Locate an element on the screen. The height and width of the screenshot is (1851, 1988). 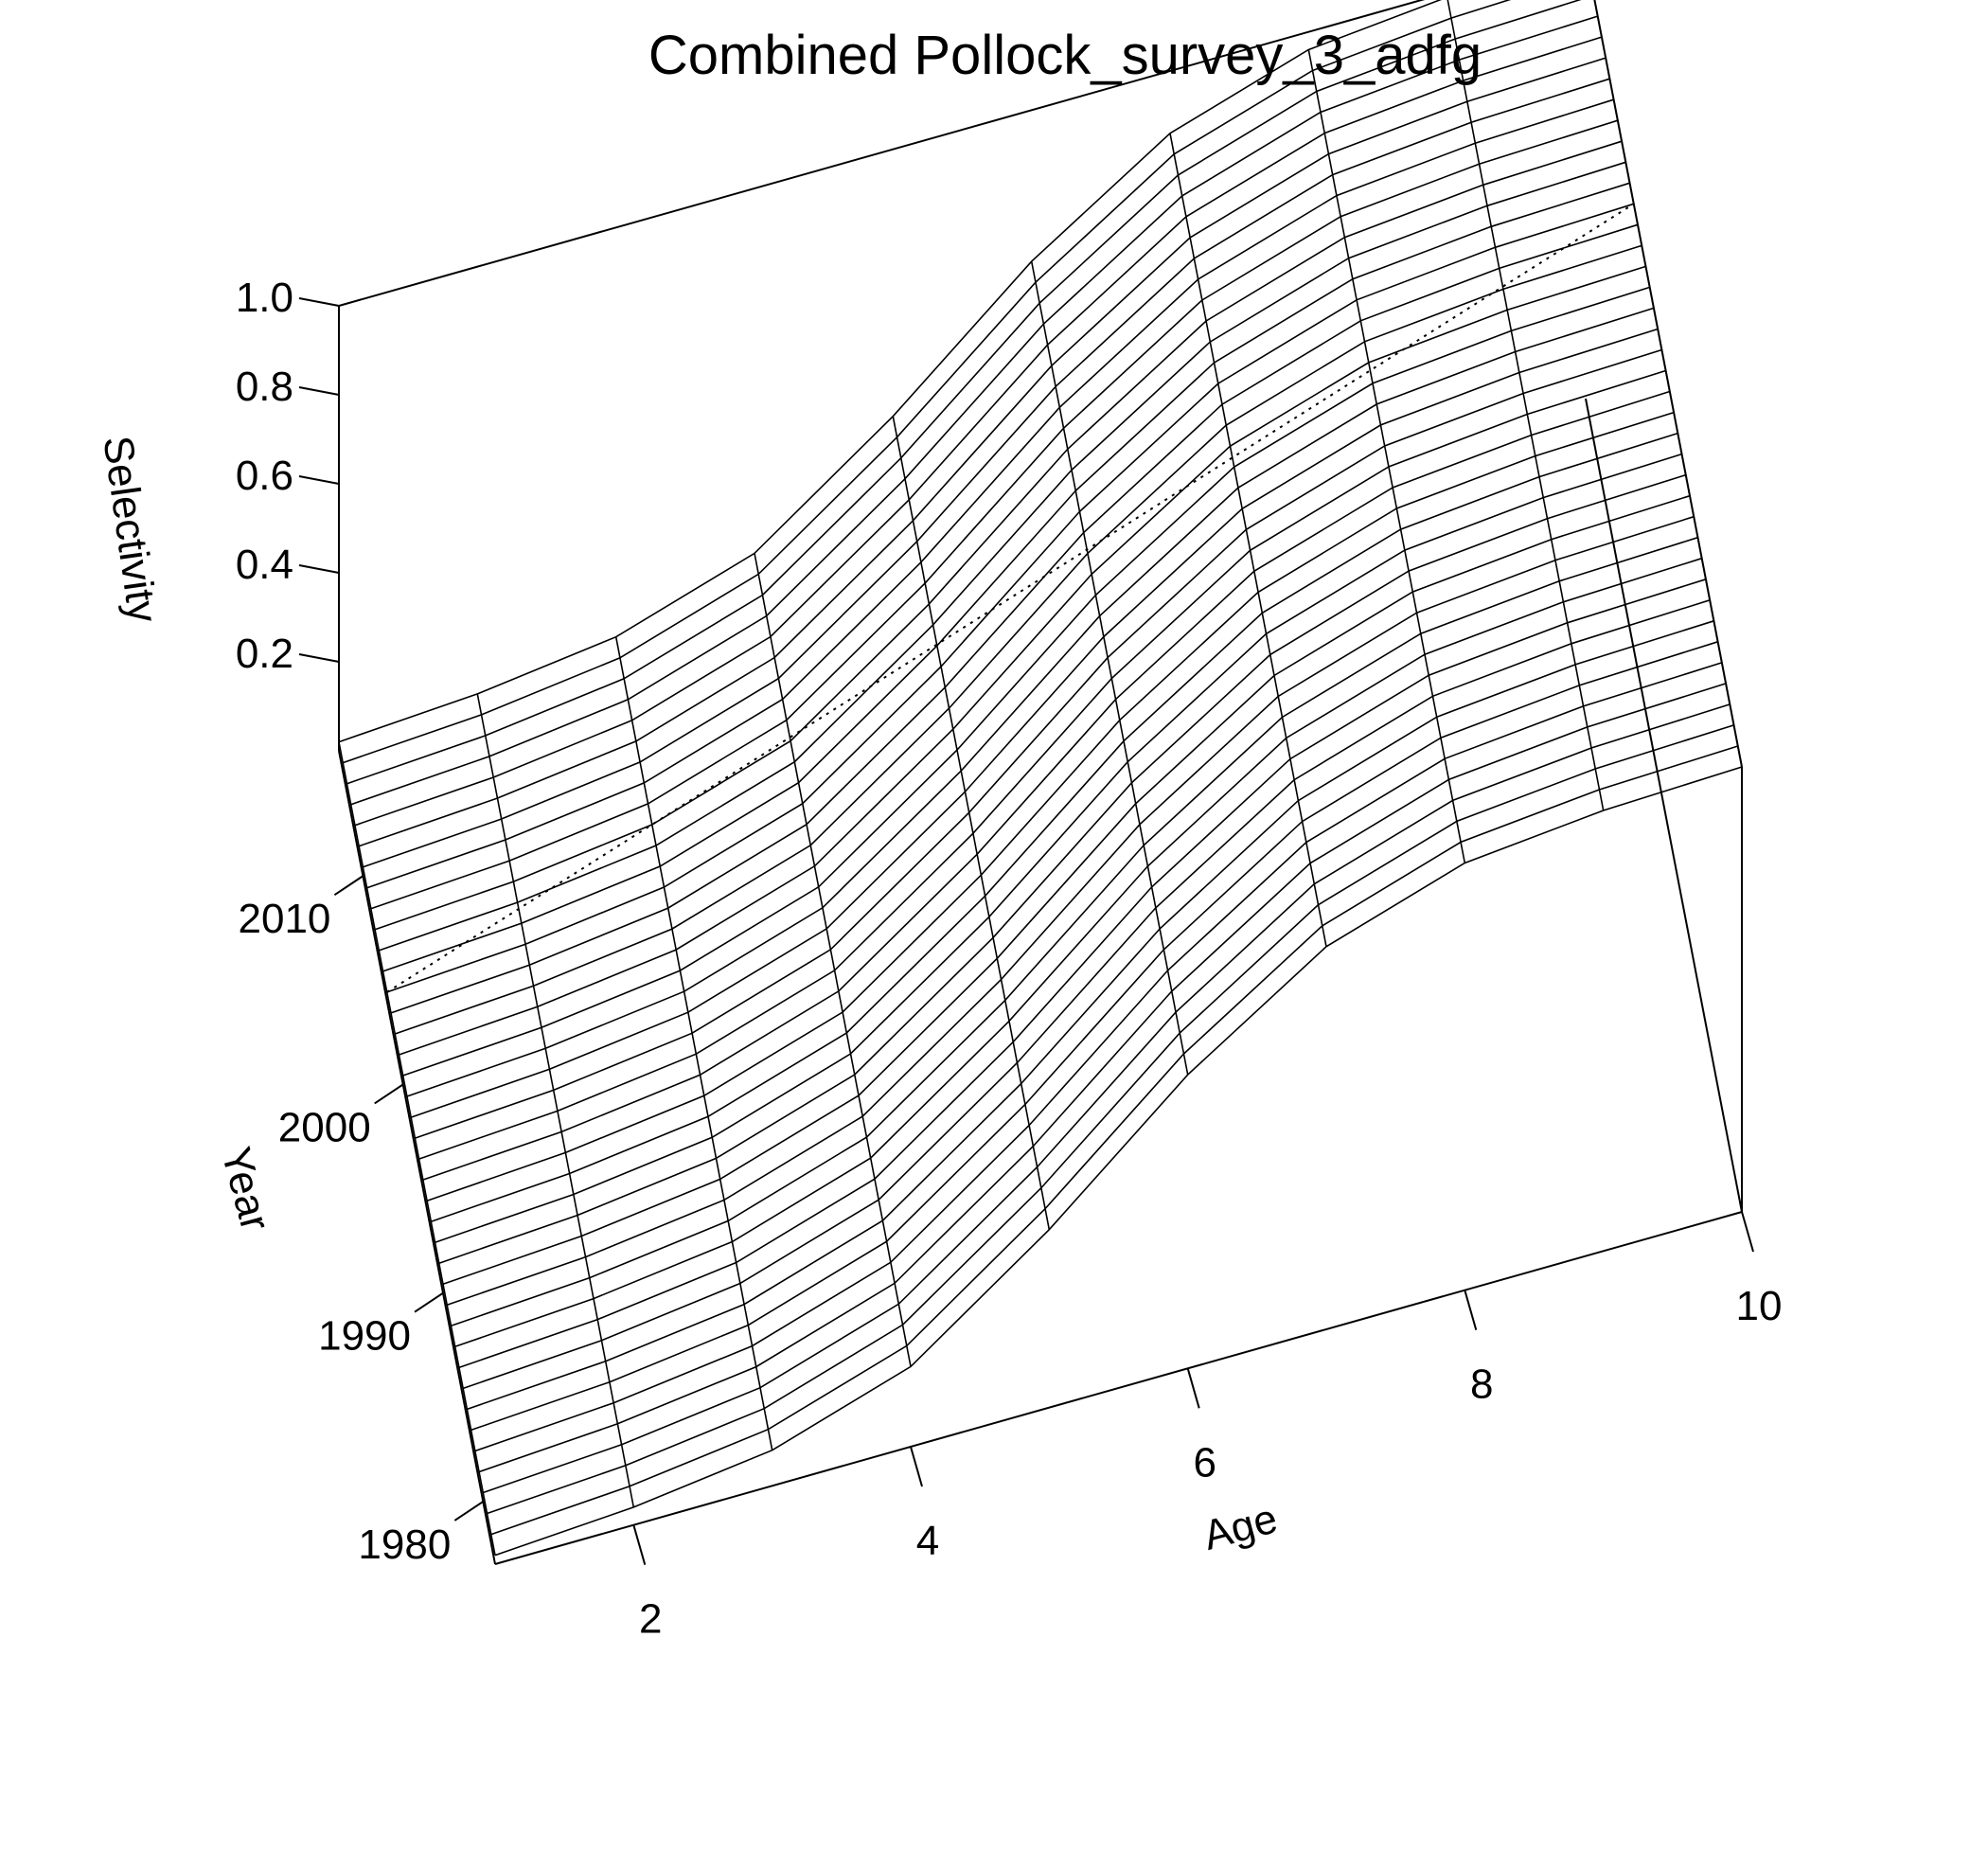
year-tick-label: 2000 is located at coordinates (324, 1127).